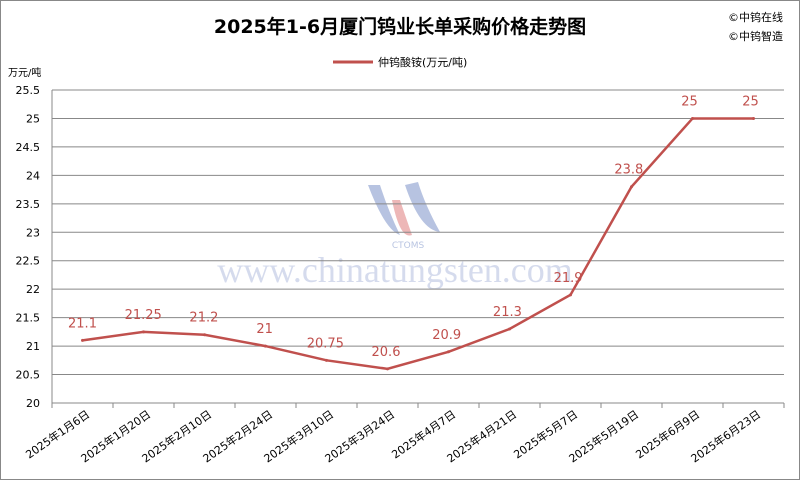 This screenshot has width=800, height=480. I want to click on data-label: 20.75, so click(325, 343).